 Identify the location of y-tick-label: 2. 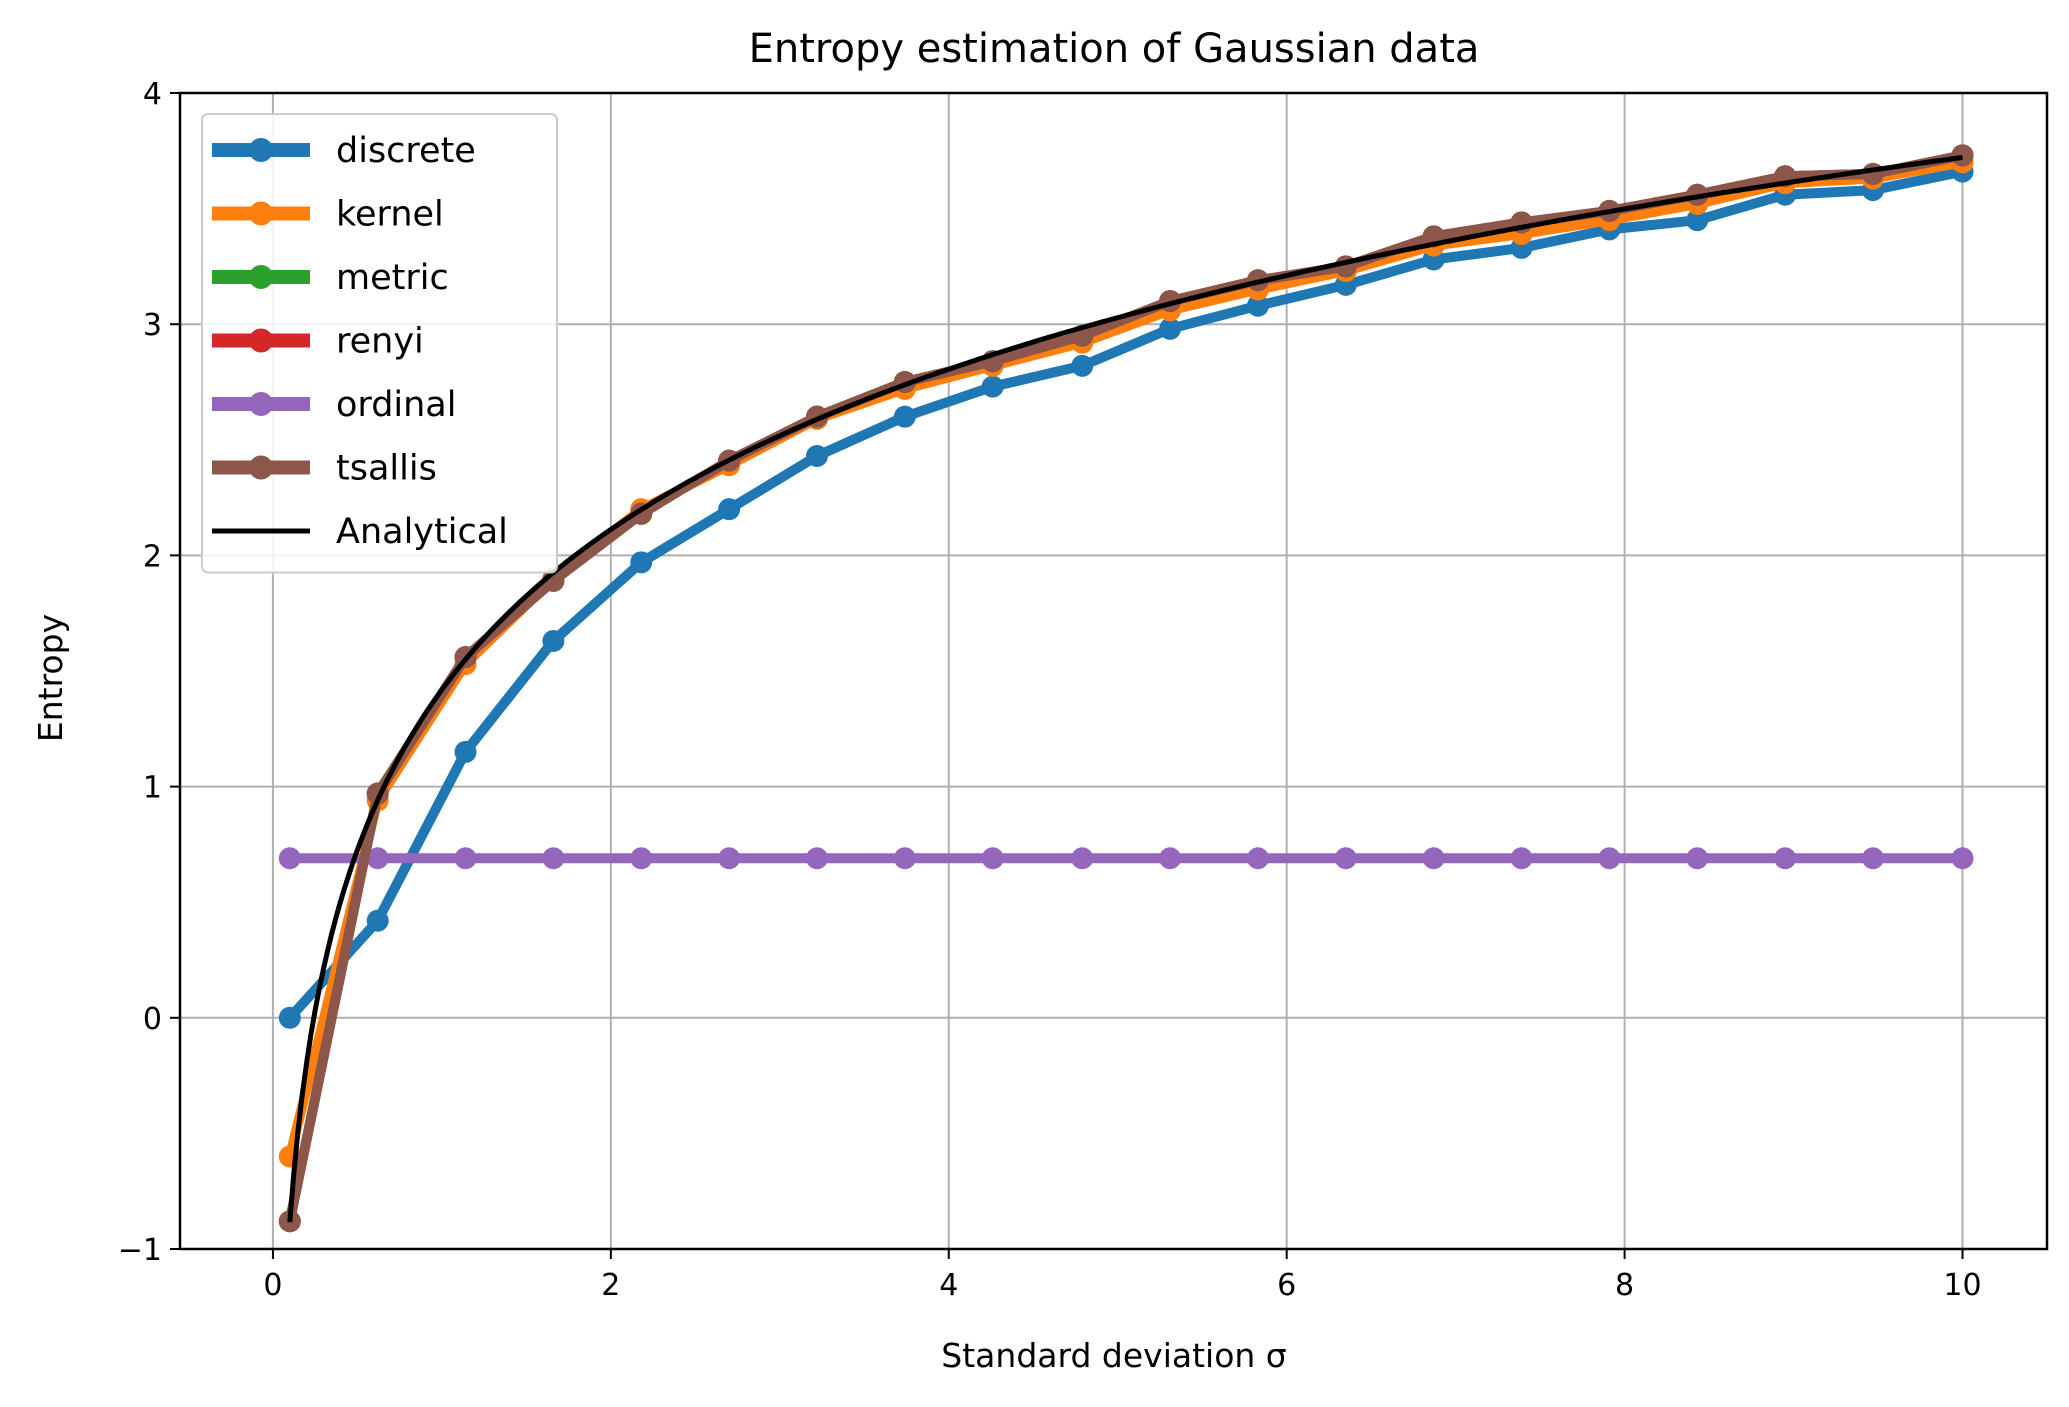
(152, 556).